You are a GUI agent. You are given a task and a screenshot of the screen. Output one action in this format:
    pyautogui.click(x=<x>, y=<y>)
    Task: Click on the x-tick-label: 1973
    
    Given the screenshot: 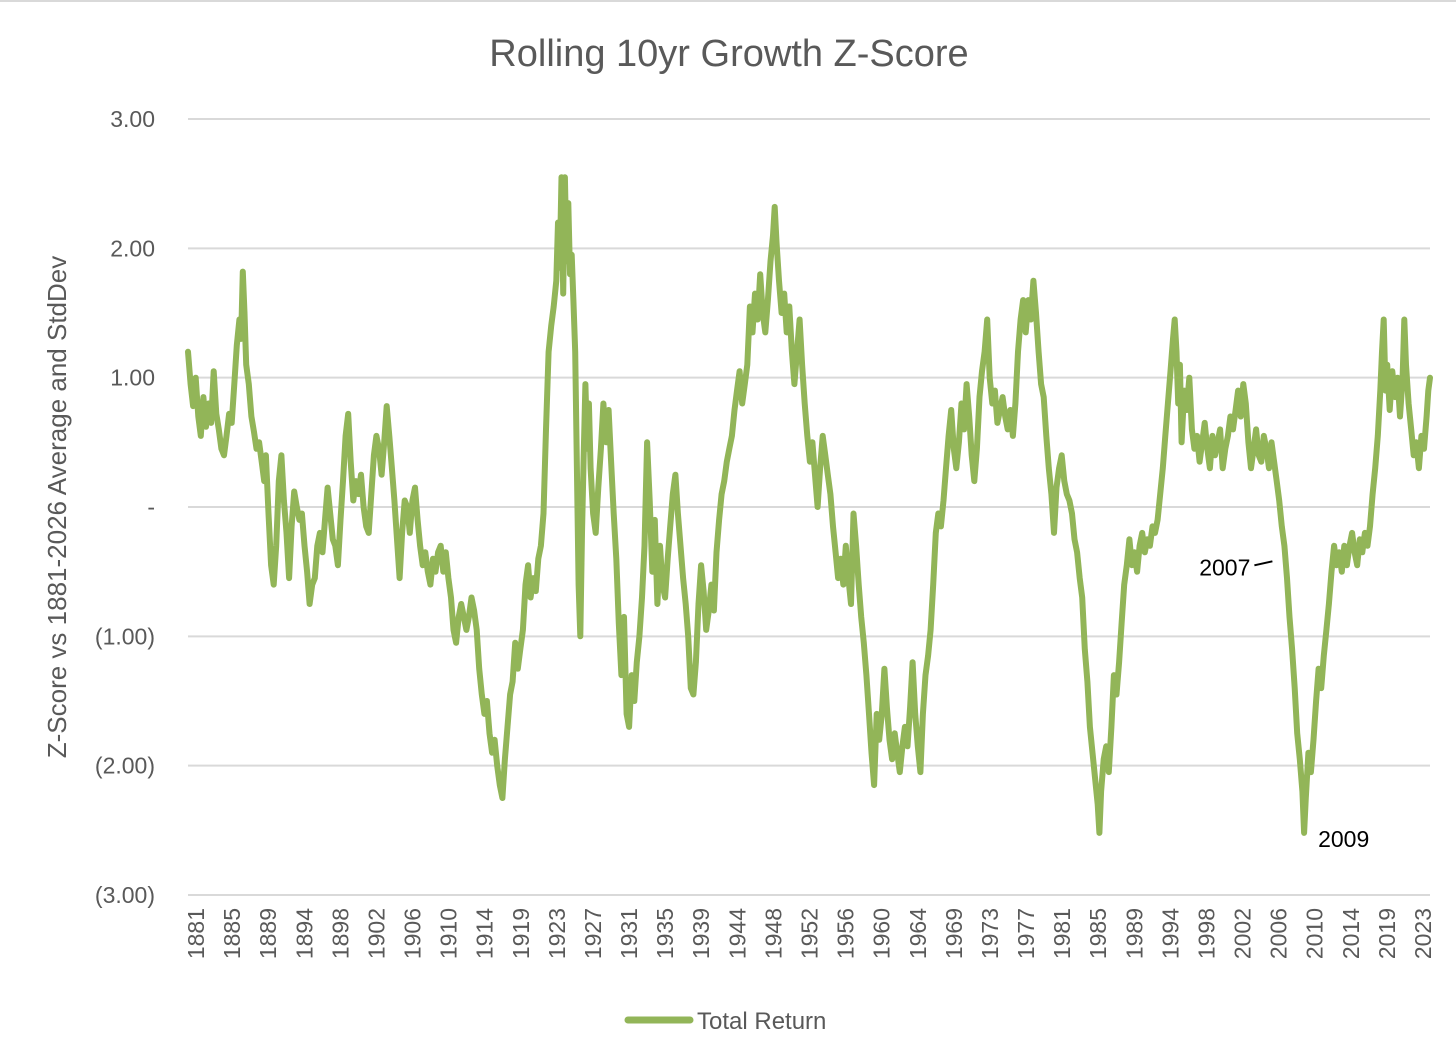 What is the action you would take?
    pyautogui.click(x=990, y=933)
    